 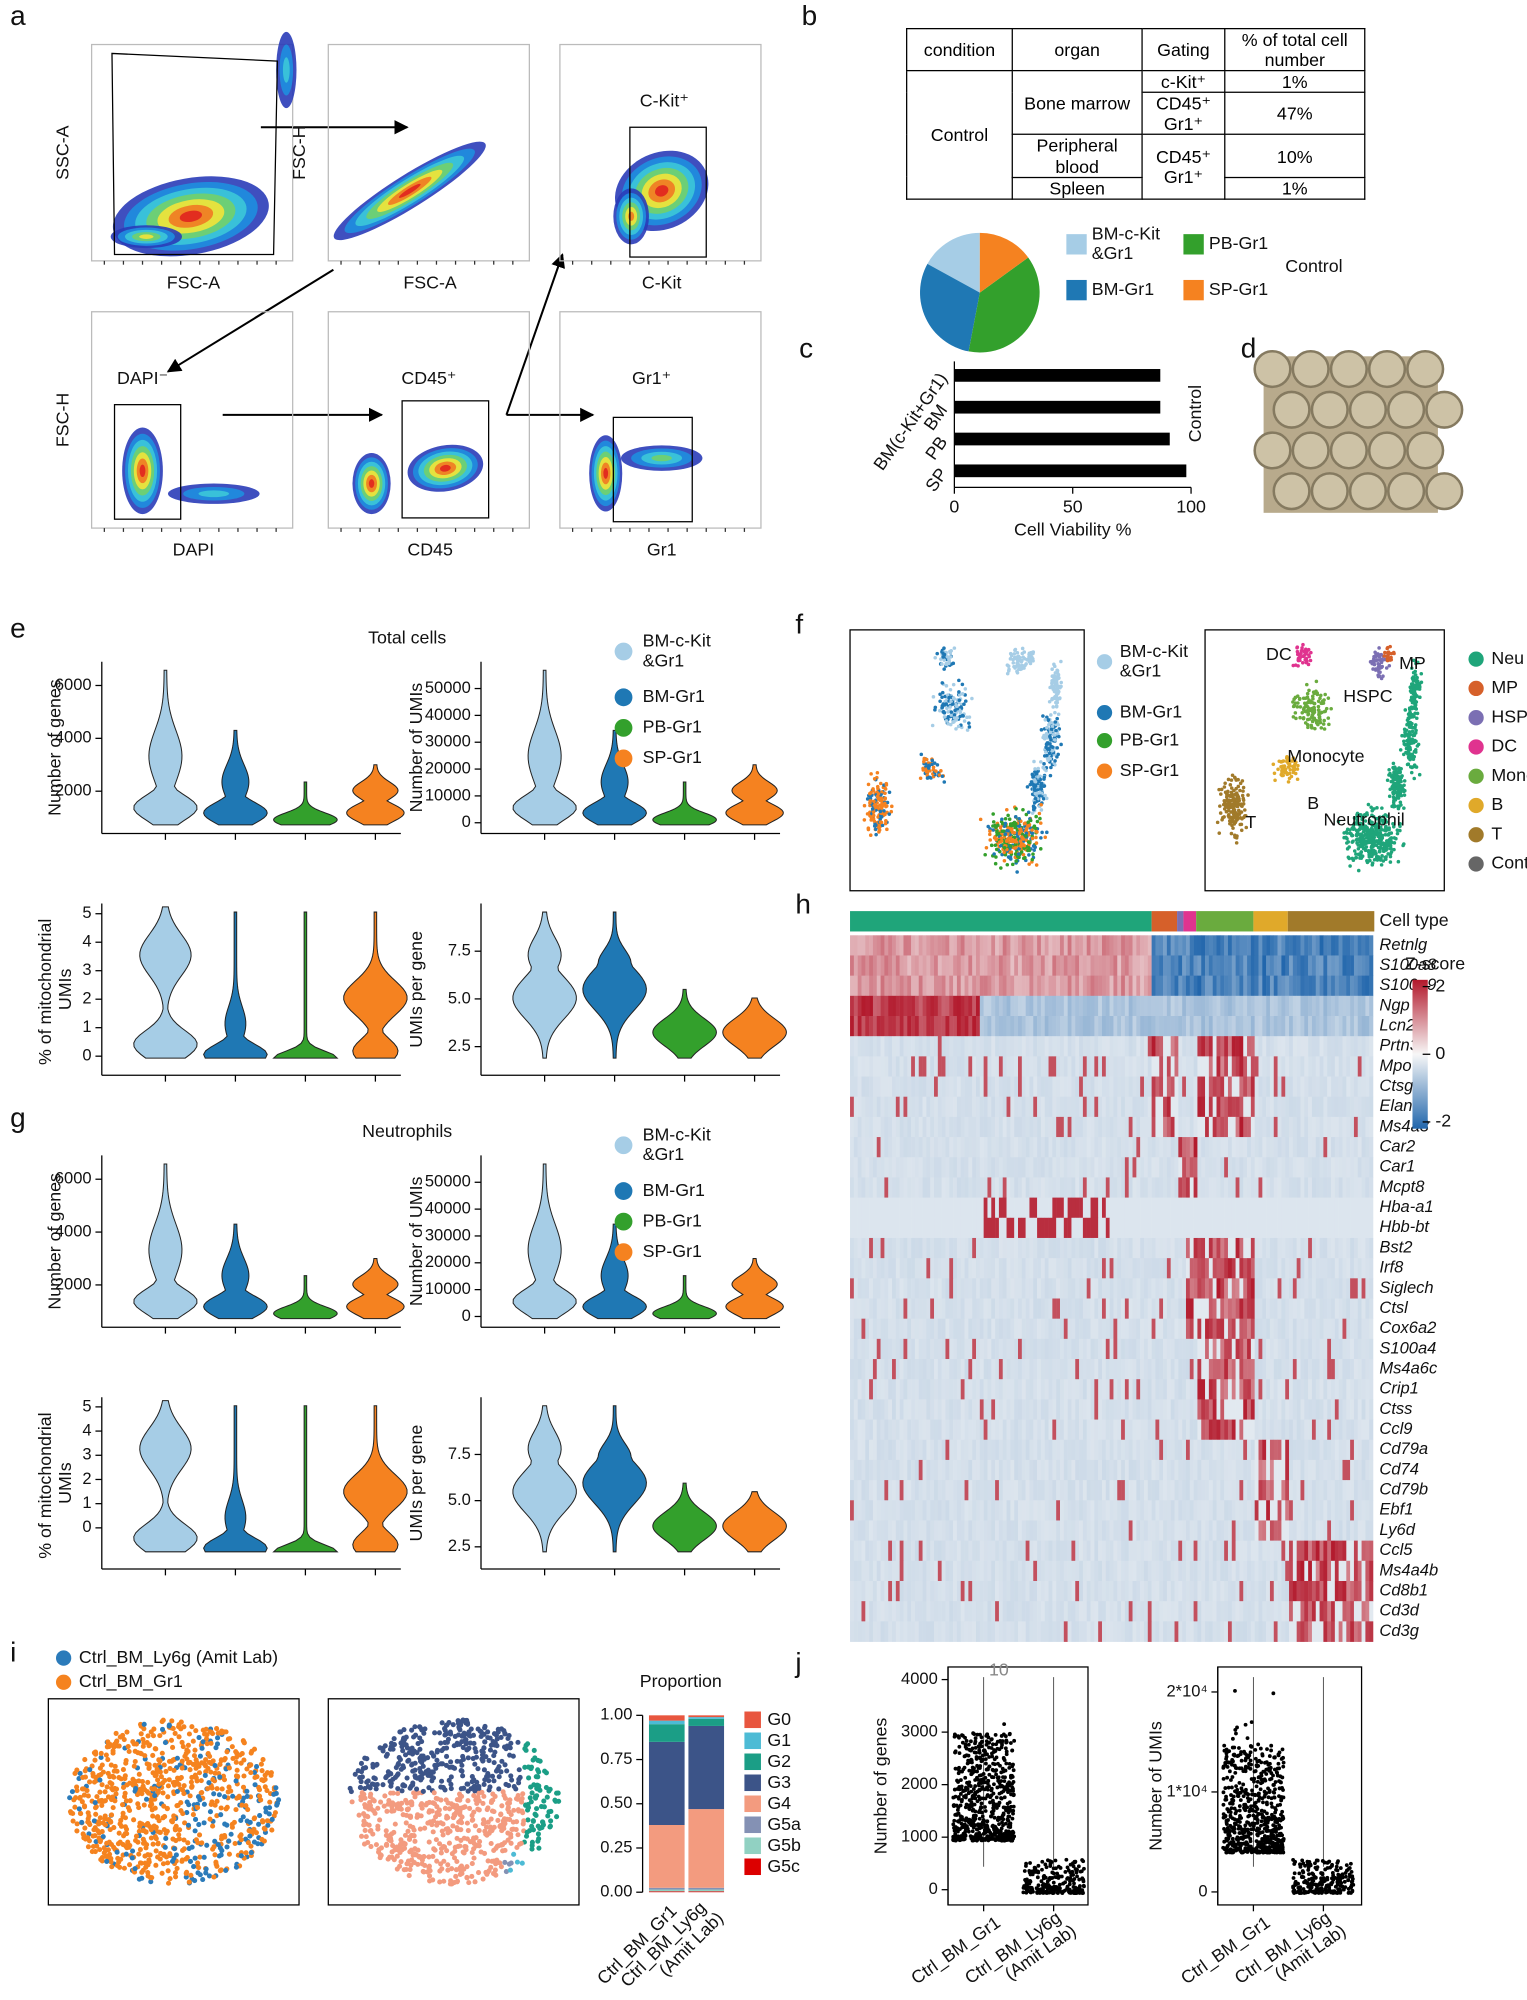 What do you see at coordinates (1164, 921) in the screenshot?
I see `cell-type-bar` at bounding box center [1164, 921].